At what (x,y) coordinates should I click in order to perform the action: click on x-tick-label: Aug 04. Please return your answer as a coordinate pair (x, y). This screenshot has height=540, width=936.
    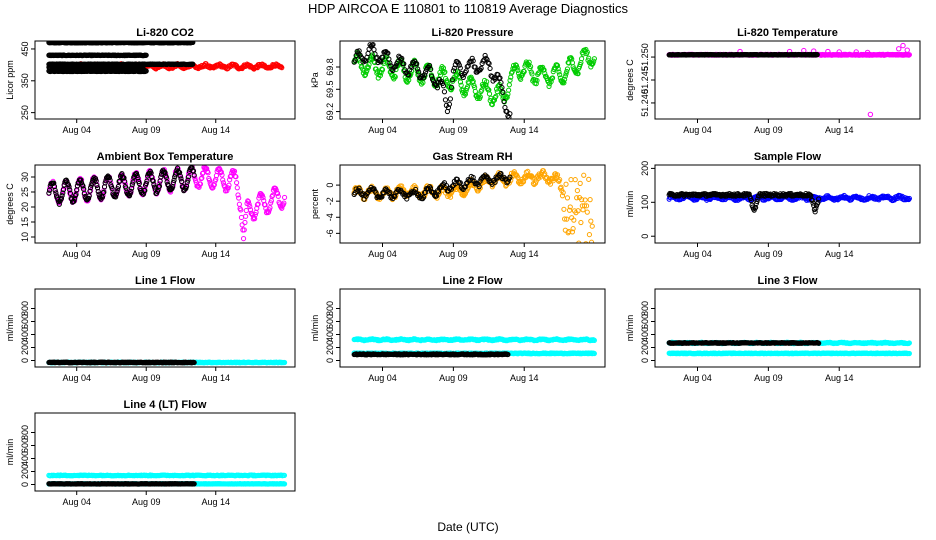
    Looking at the image, I should click on (76, 378).